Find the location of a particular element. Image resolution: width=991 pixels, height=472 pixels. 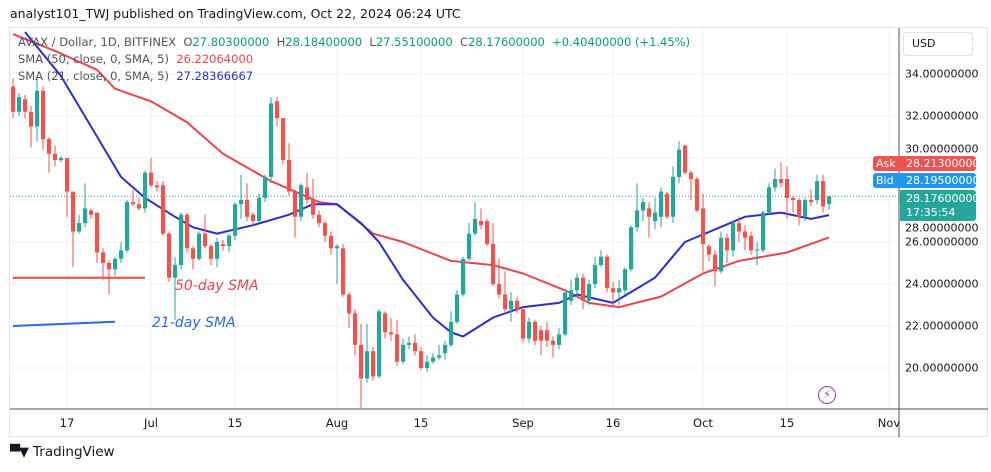

bid-tag: Bid is located at coordinates (886, 180).